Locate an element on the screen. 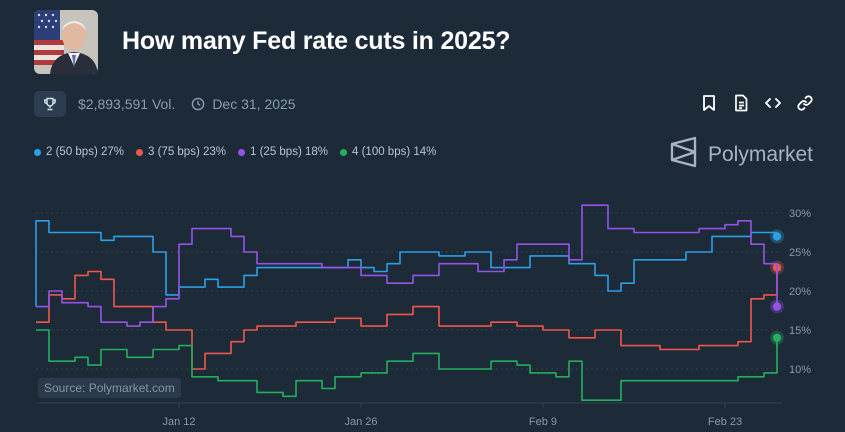  brand-name: Polymarket is located at coordinates (760, 154).